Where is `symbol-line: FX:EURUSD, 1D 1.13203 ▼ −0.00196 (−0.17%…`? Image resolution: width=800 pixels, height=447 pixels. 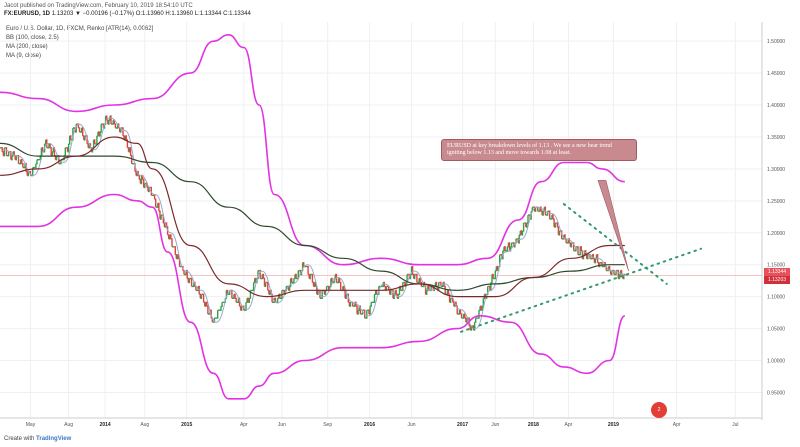
symbol-line: FX:EURUSD, 1D 1.13203 ▼ −0.00196 (−0.17%… is located at coordinates (127, 14).